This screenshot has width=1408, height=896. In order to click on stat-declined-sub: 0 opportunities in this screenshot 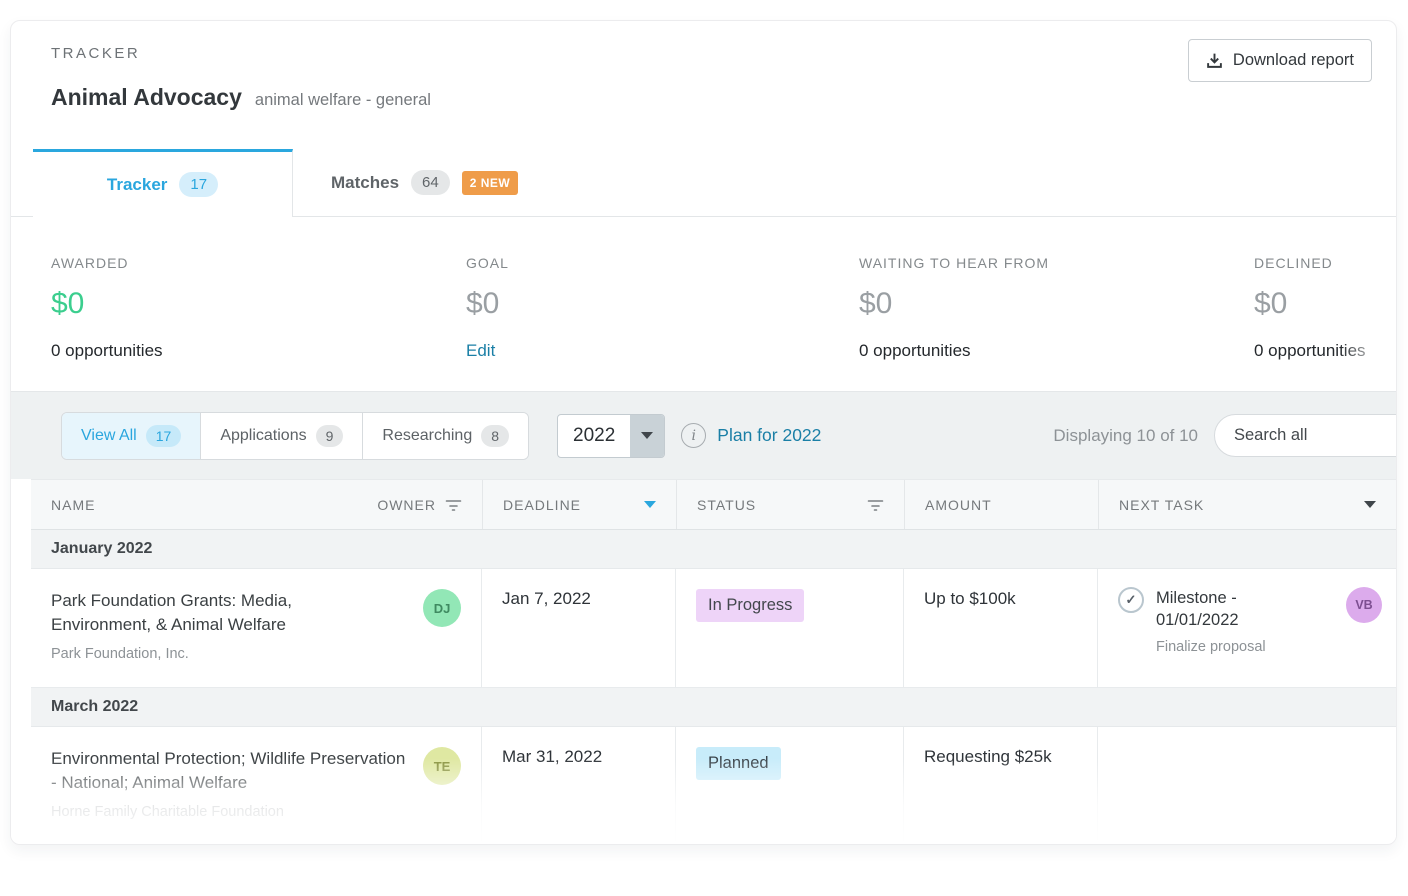, I will do `click(1310, 350)`.